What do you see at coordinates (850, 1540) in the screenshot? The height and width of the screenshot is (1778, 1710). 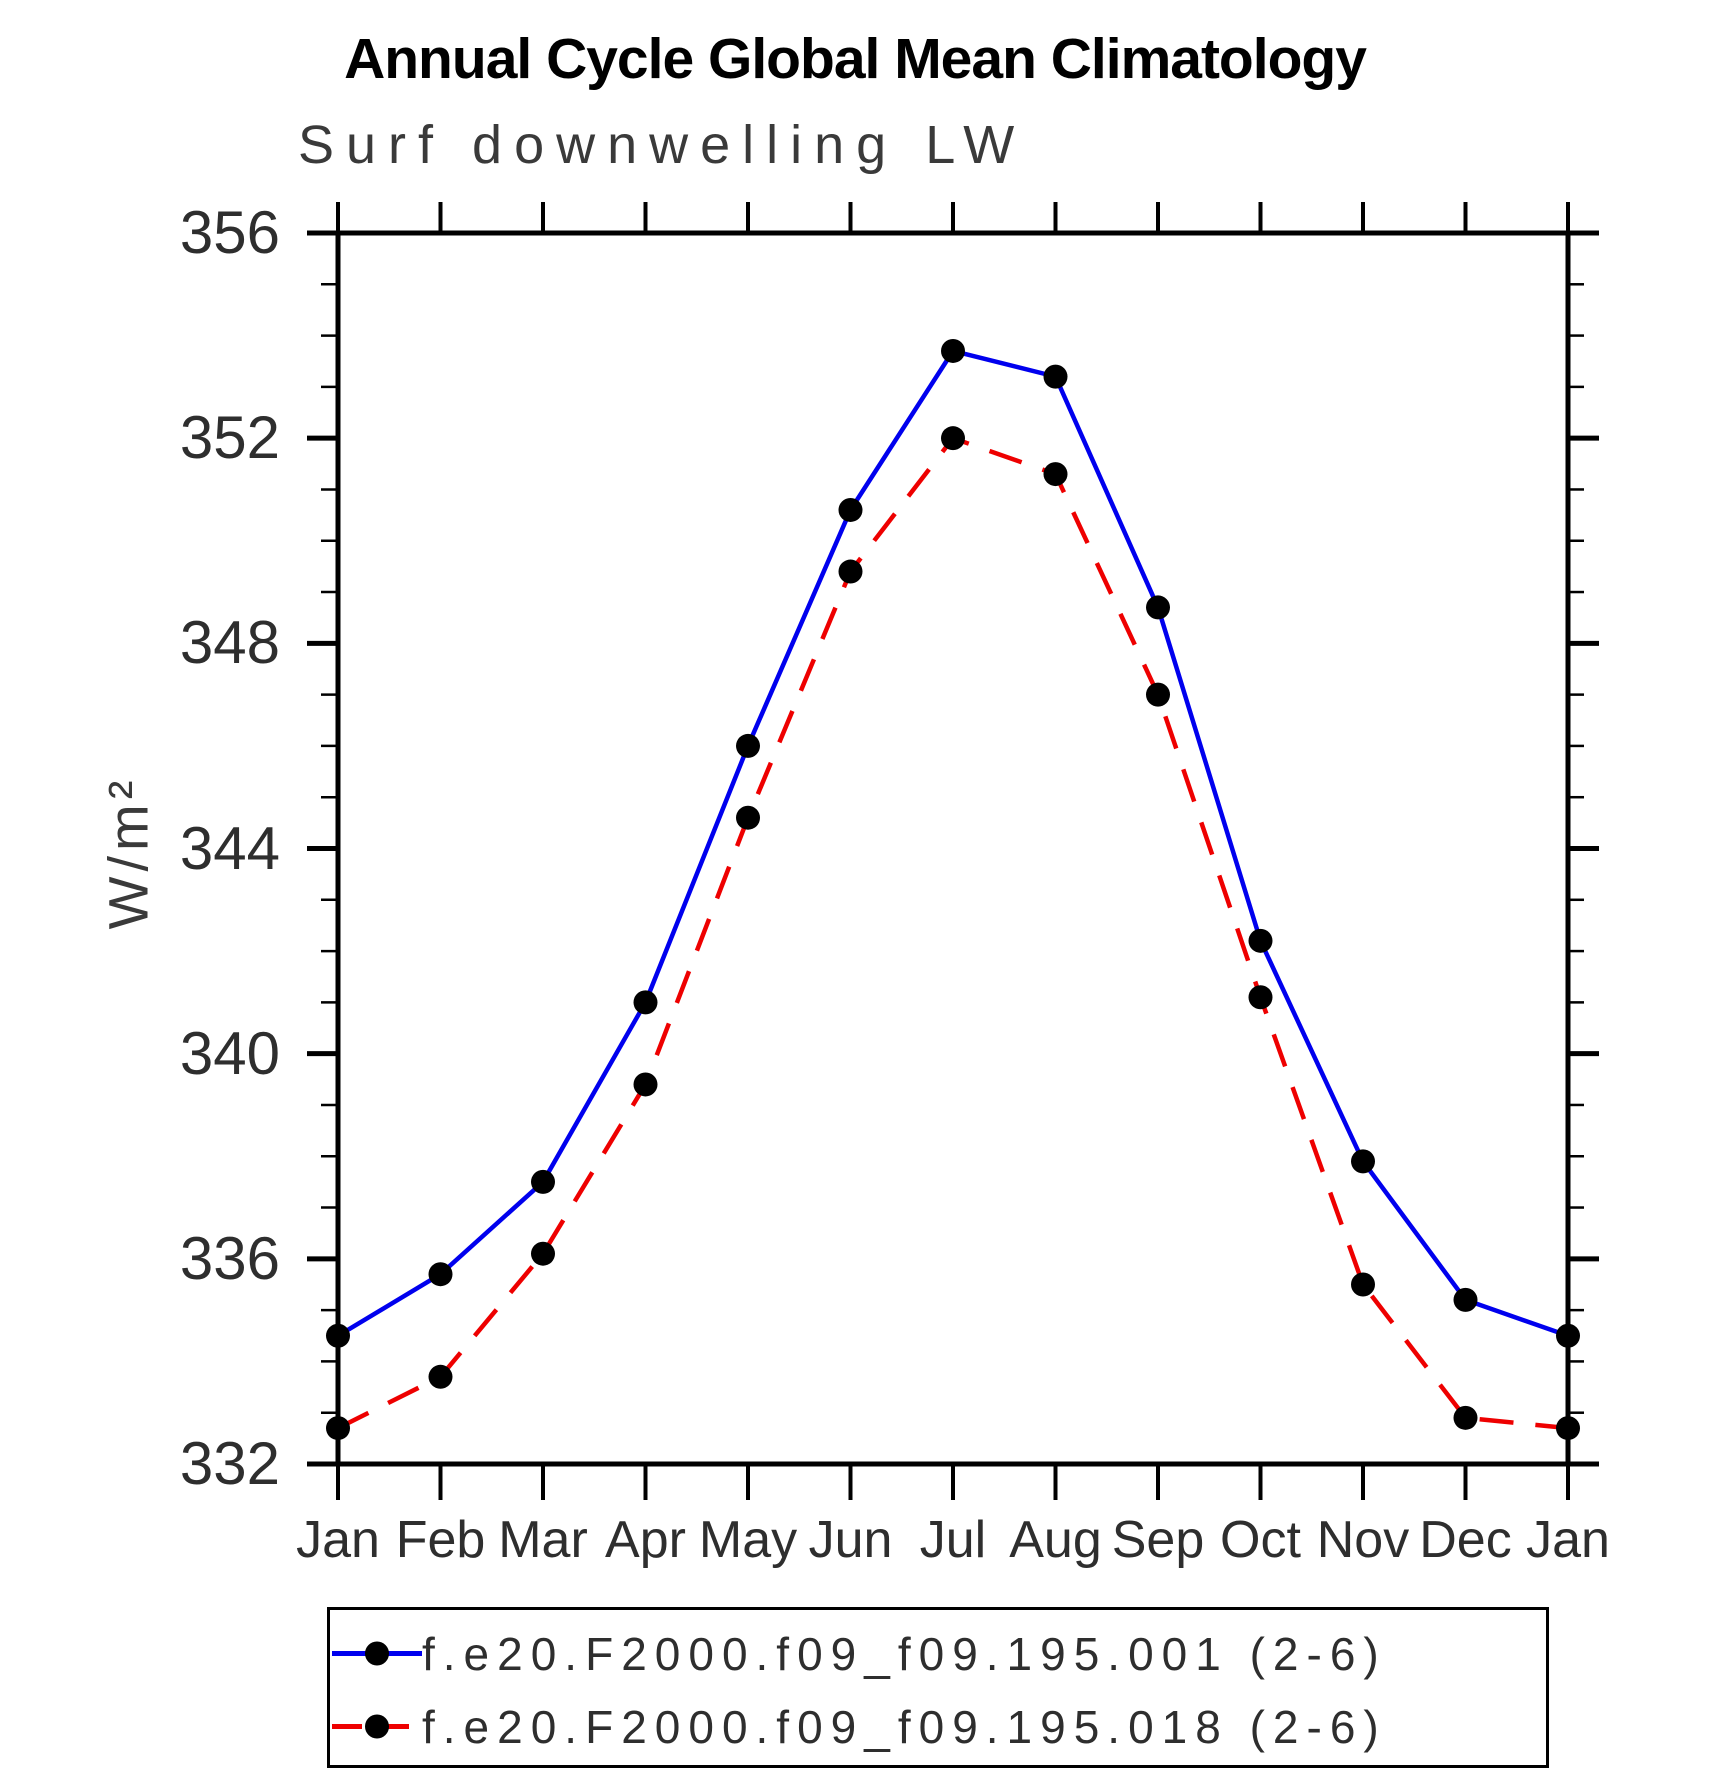 I see `x-tick-label: Jun` at bounding box center [850, 1540].